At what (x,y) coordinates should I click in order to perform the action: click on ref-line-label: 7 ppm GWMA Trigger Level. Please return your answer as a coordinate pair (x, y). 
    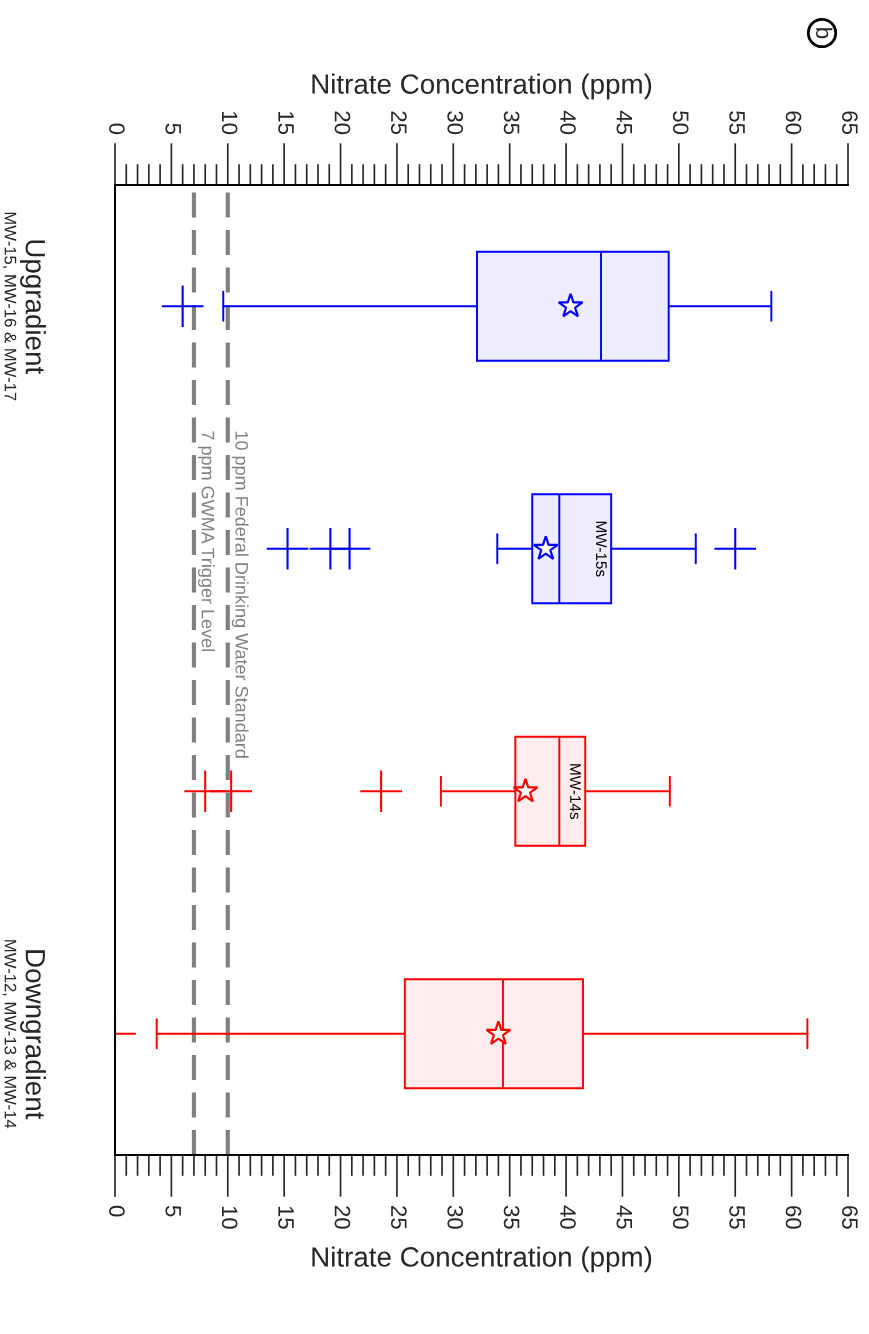
    Looking at the image, I should click on (206, 541).